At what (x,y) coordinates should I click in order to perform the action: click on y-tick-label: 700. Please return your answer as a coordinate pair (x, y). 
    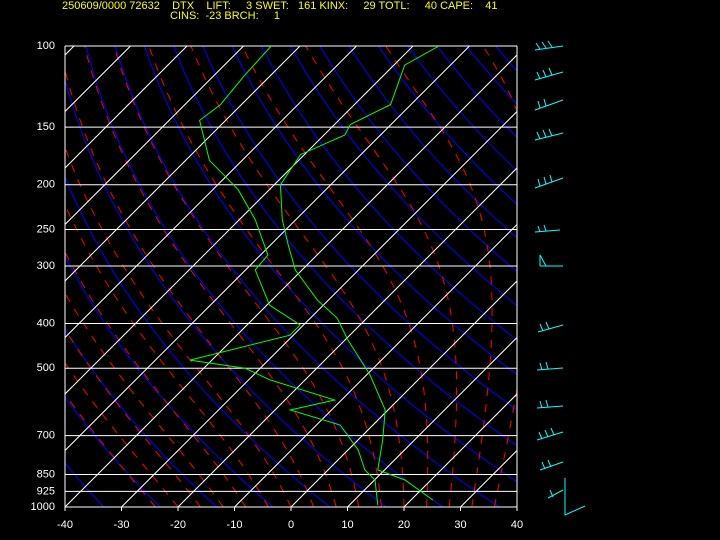
    Looking at the image, I should click on (46, 435).